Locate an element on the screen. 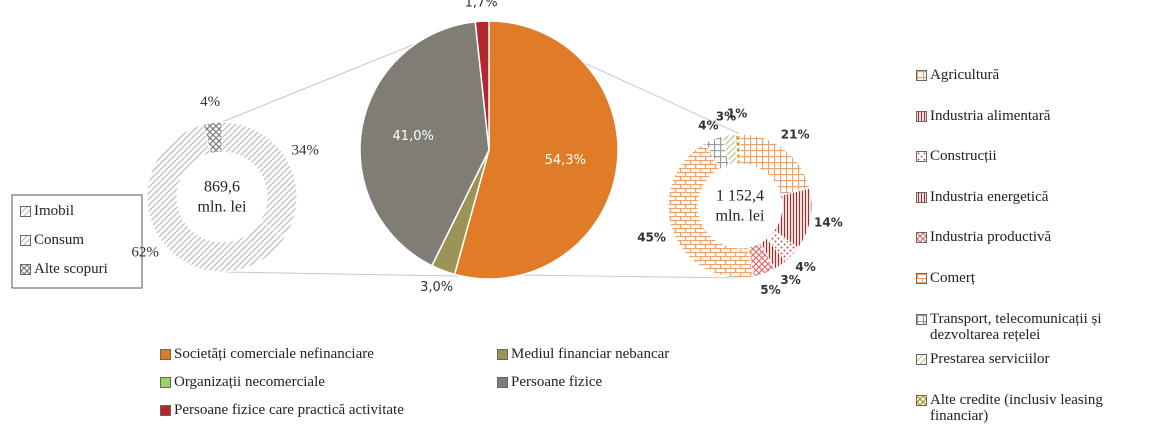  legend-item: Industria energetică is located at coordinates (1038, 197).